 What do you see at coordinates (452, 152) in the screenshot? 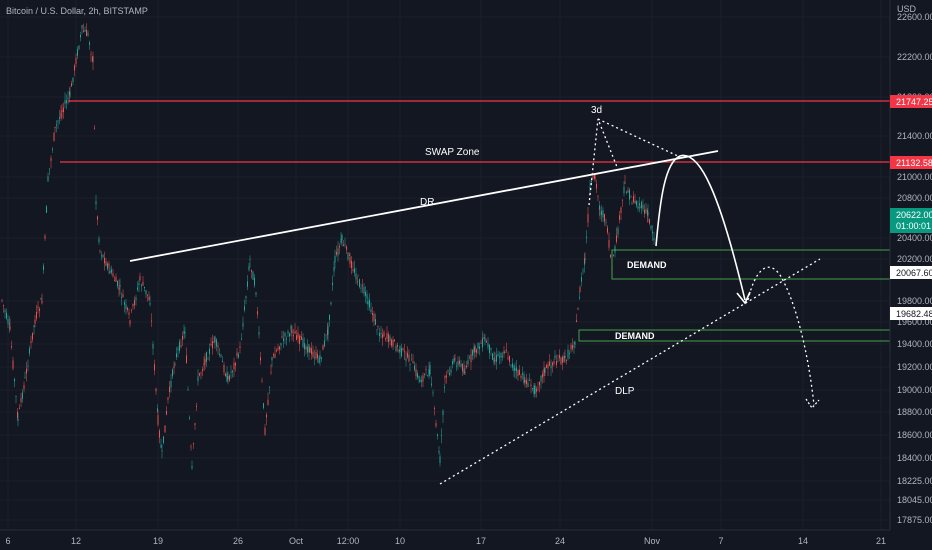
I see `swap-zone-label: SWAP Zone` at bounding box center [452, 152].